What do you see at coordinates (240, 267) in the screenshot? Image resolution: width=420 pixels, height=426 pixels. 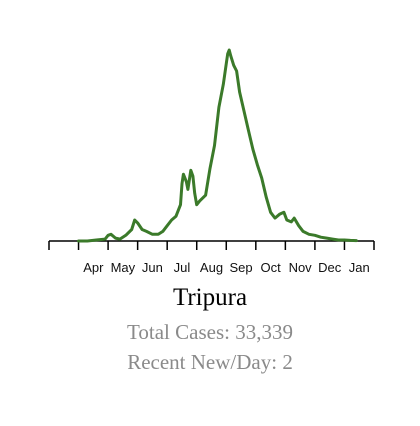 I see `x-tick-label: Sep` at bounding box center [240, 267].